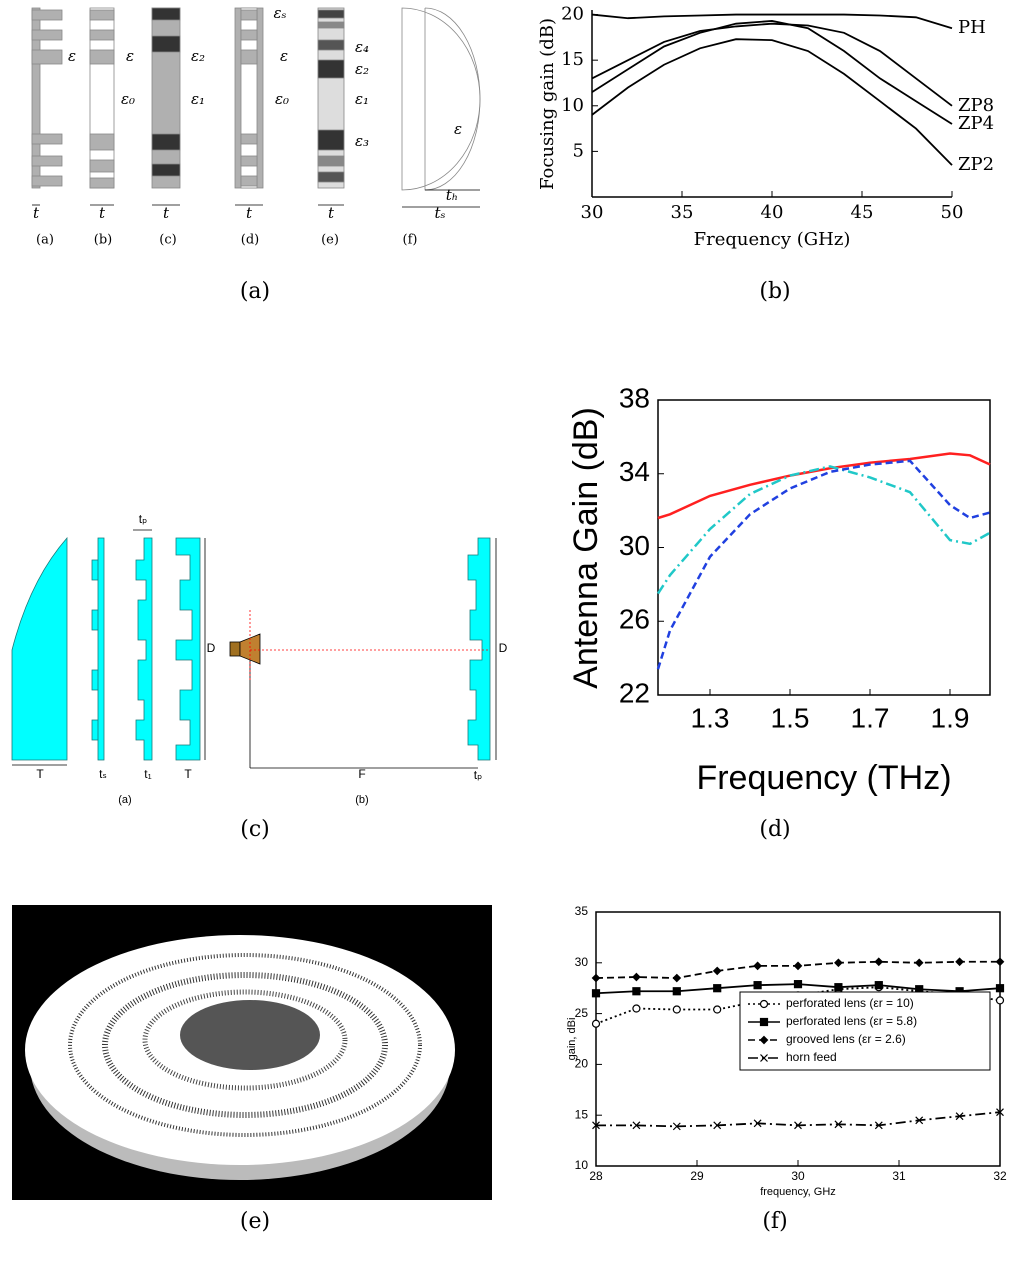  Describe the element at coordinates (250, 240) in the screenshot. I see `sub-label: (d)` at that location.